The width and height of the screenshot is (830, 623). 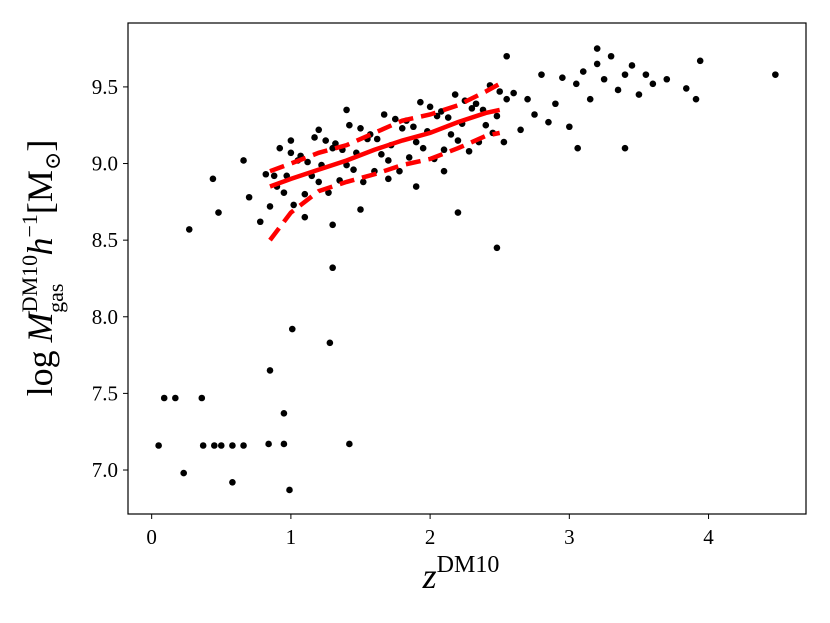 I want to click on x-axis-label: zDM10, so click(x=461, y=574).